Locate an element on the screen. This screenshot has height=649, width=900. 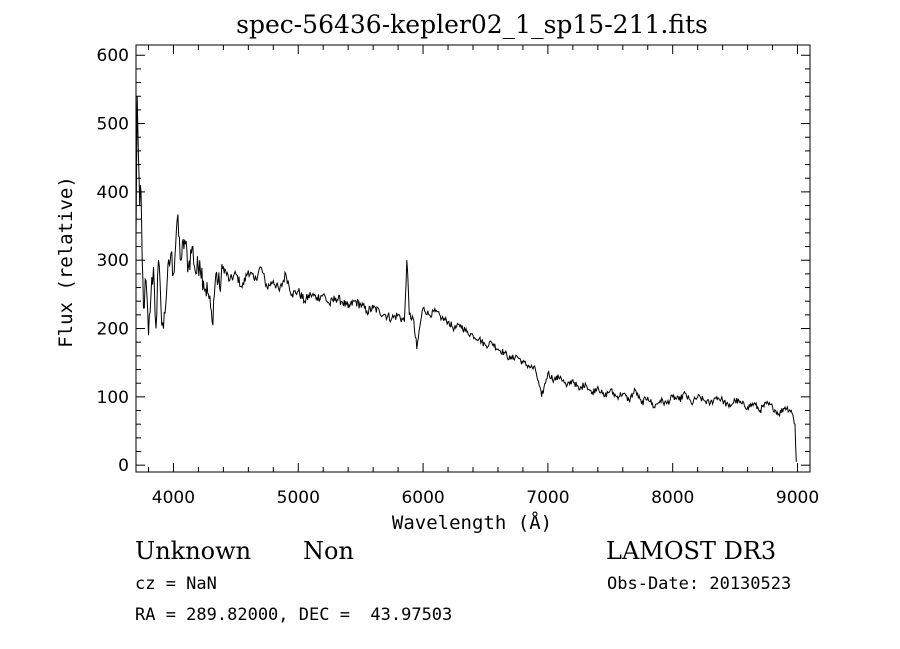
y-tick-label: 500 is located at coordinates (113, 125).